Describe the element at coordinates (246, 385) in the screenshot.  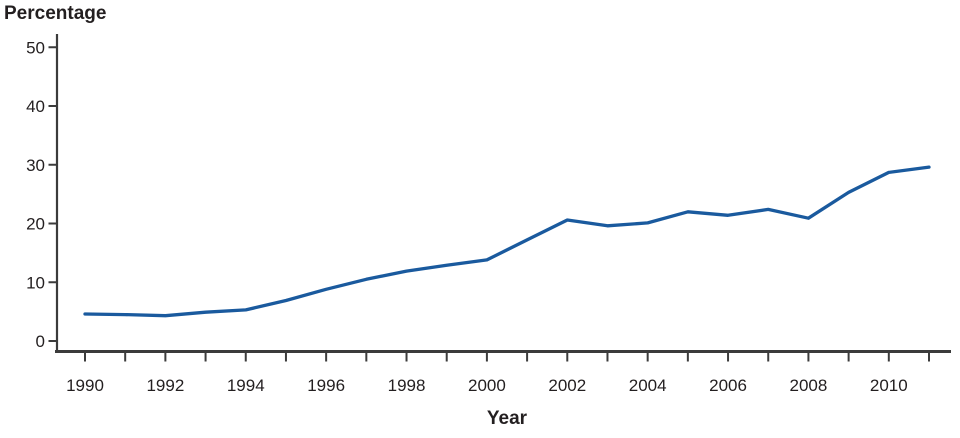
I see `x-tick-label: 1994` at that location.